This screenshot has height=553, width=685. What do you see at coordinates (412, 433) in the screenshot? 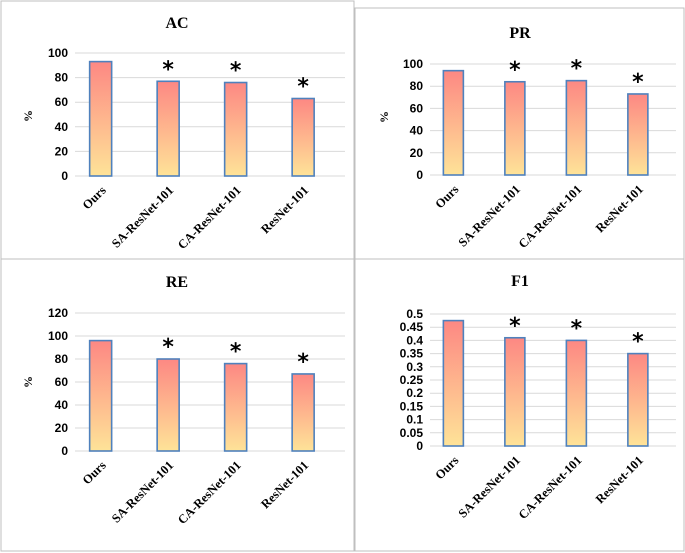
I see `y-tick-label: 0.05` at bounding box center [412, 433].